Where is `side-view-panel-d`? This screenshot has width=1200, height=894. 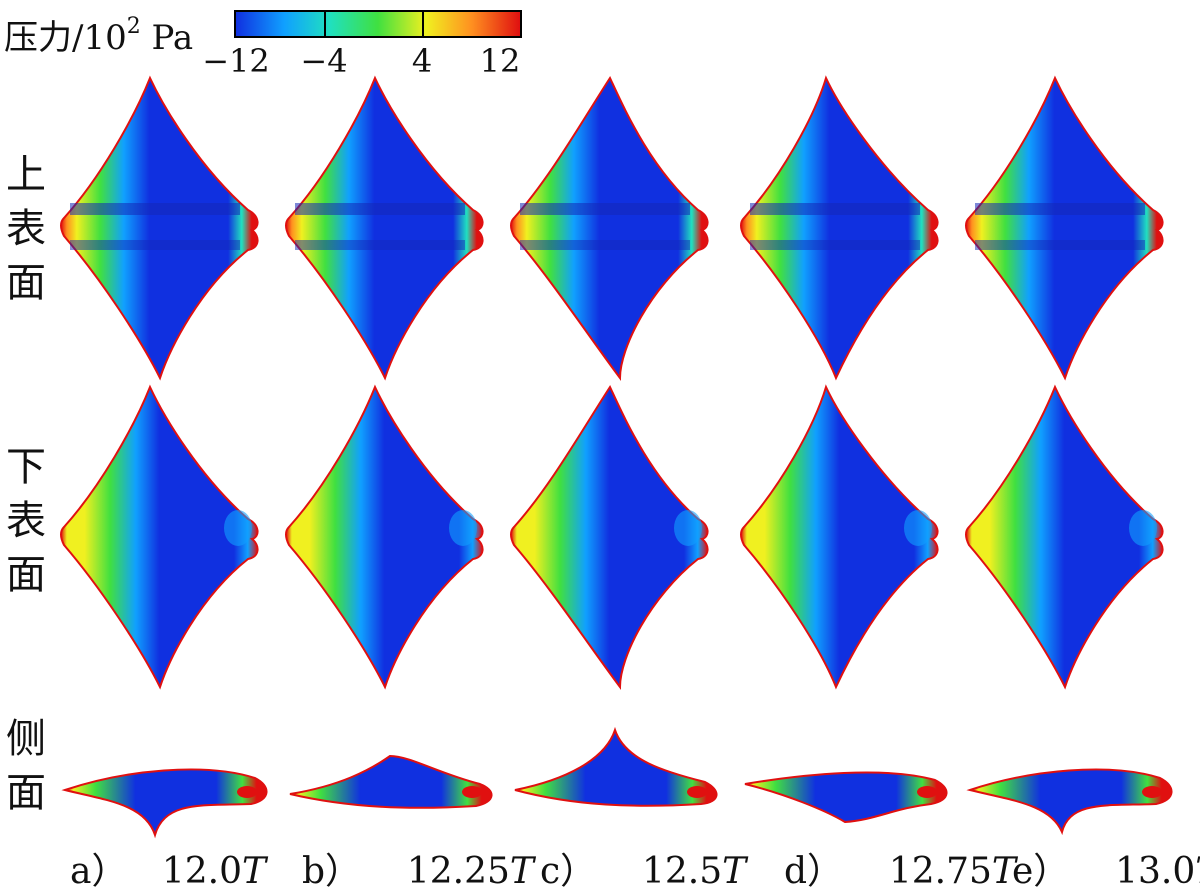 side-view-panel-d is located at coordinates (846, 797).